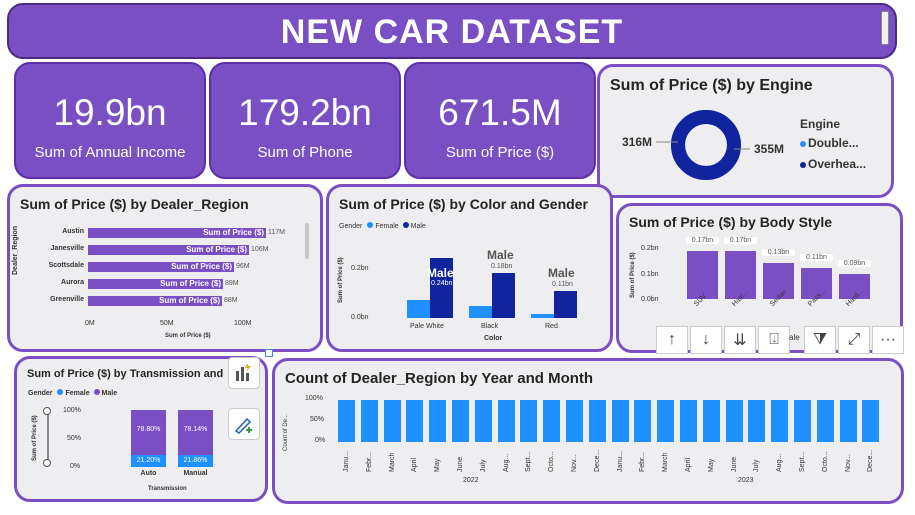 Image resolution: width=915 pixels, height=515 pixels. I want to click on transmission-bar-female: 21.86%, so click(195, 461).